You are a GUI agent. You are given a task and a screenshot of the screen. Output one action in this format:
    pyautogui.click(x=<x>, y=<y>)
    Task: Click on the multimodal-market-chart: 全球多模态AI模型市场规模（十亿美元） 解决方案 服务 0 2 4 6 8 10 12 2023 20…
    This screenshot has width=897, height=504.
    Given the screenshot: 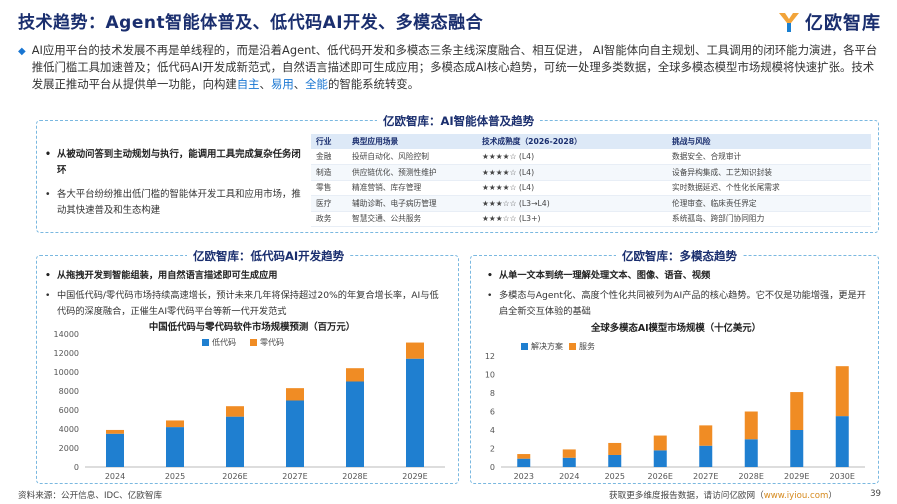 What is the action you would take?
    pyautogui.click(x=675, y=401)
    